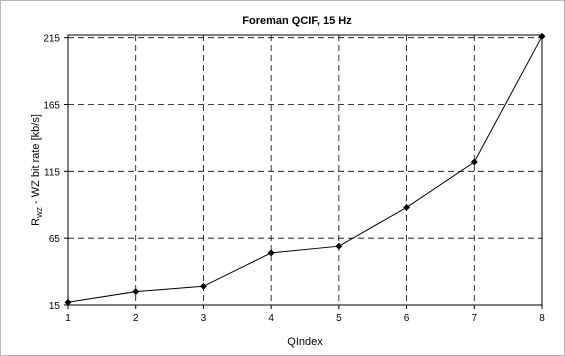  Describe the element at coordinates (136, 318) in the screenshot. I see `x-tick-label: 2` at that location.